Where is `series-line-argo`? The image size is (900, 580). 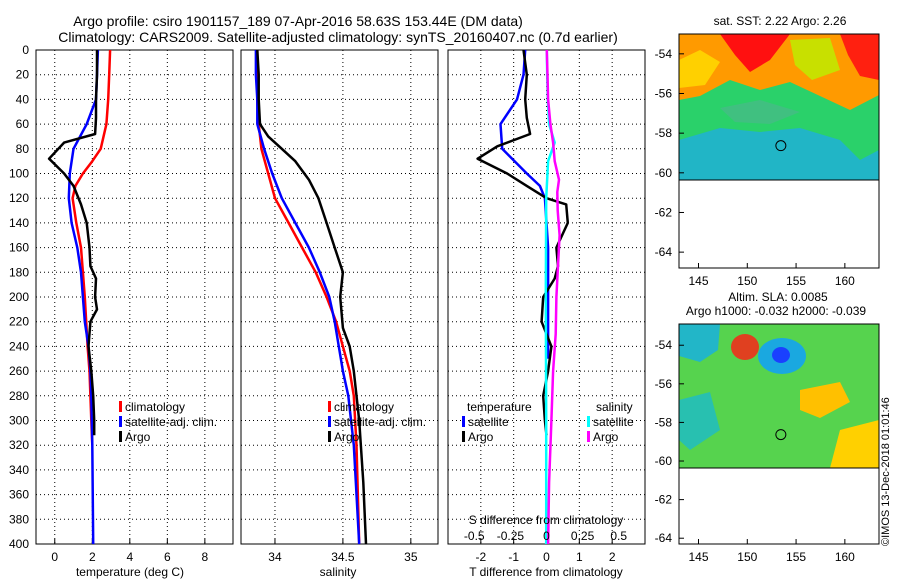
series-line-argo is located at coordinates (312, 297).